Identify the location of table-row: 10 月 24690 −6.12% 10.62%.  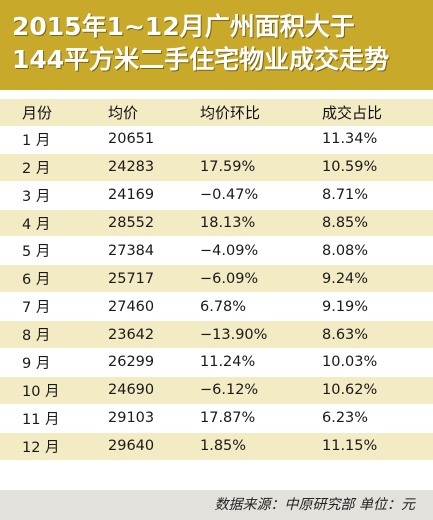
(216, 390).